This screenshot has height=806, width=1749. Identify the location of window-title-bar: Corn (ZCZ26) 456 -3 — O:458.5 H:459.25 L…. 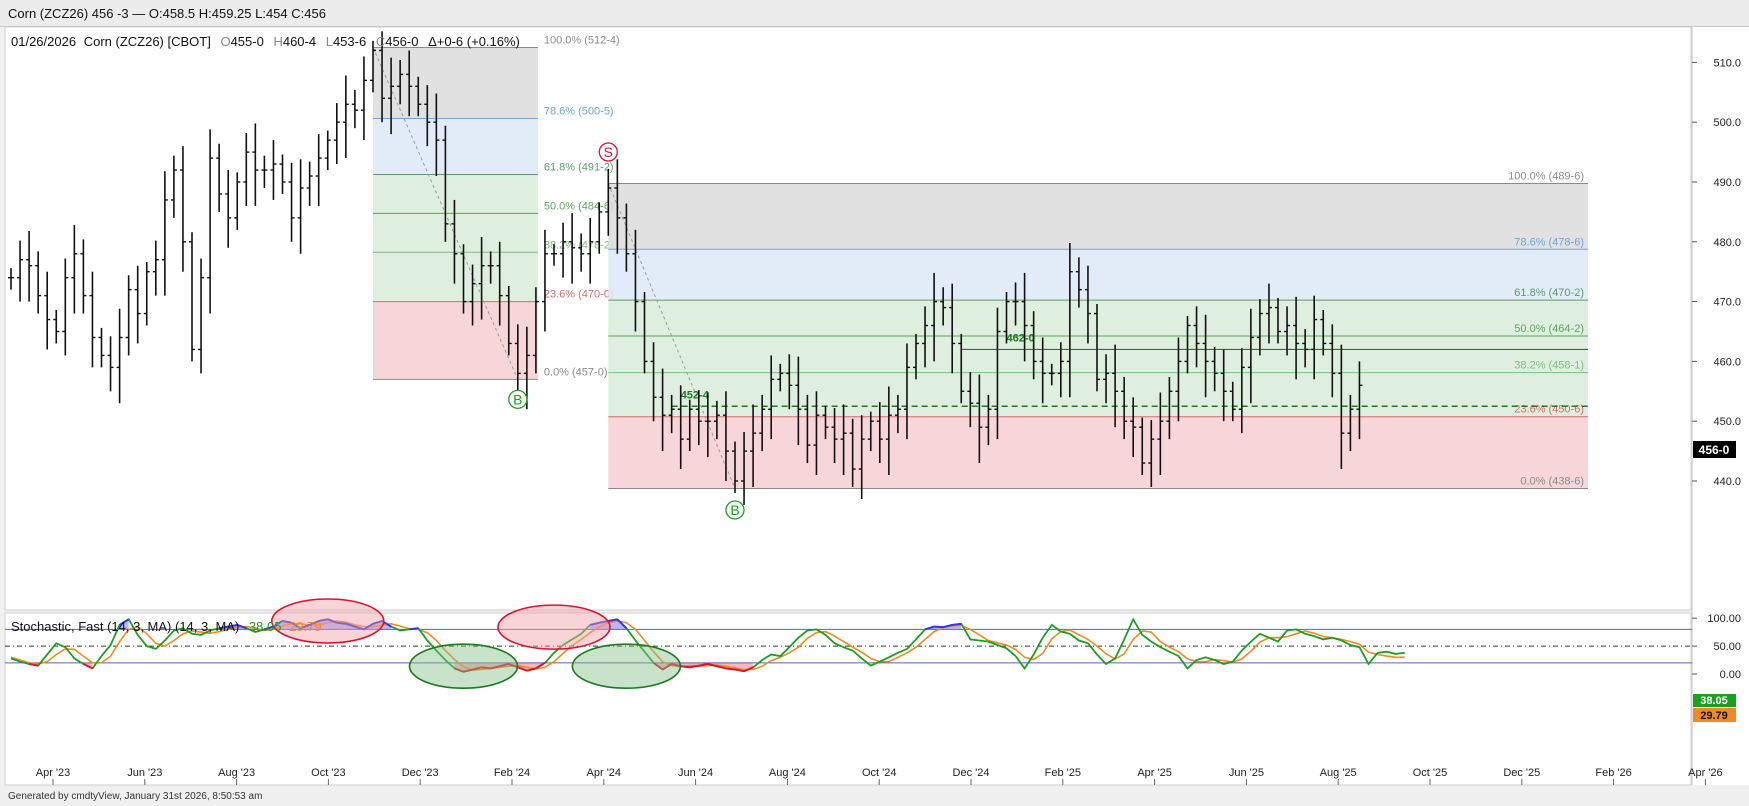
(874, 13).